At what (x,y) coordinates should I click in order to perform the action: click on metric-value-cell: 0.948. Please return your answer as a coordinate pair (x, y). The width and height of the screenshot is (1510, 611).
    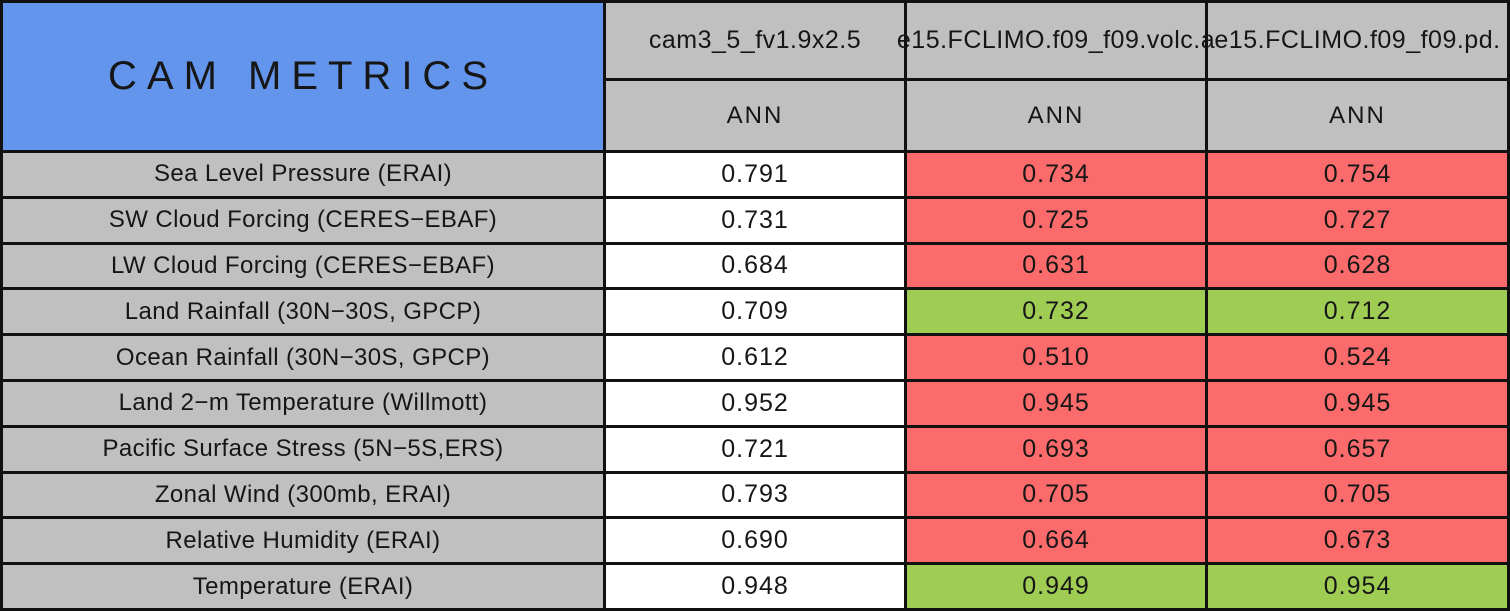
    Looking at the image, I should click on (755, 586).